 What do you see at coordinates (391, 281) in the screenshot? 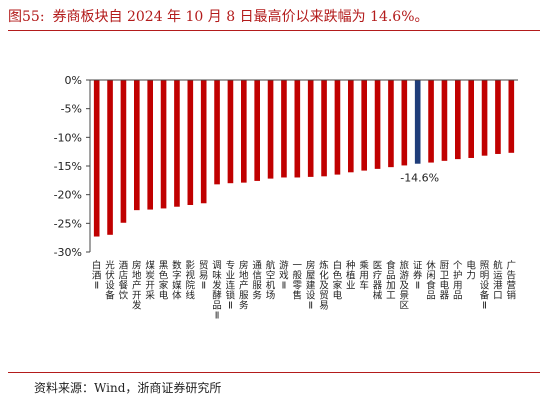
I see `x-tick-label: 食品加工` at bounding box center [391, 281].